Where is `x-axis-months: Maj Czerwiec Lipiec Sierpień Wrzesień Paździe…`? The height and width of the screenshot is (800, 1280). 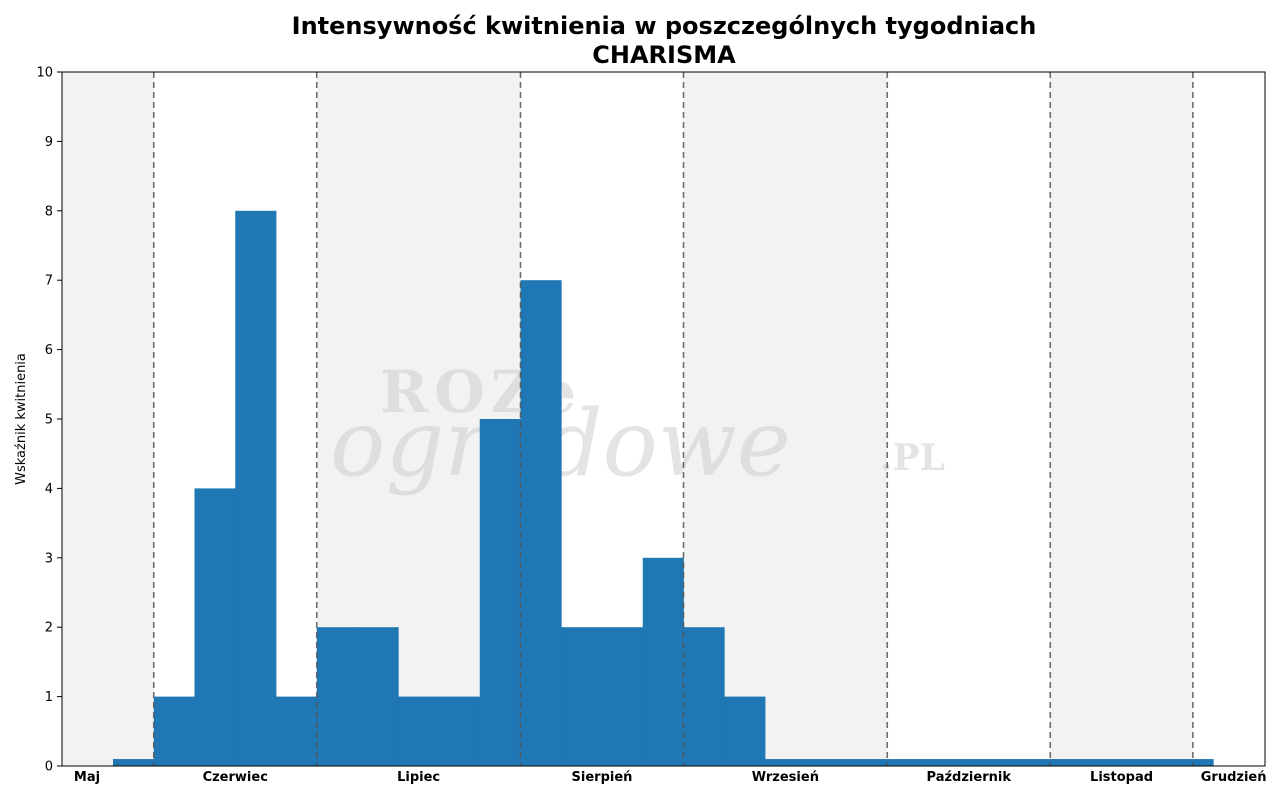
x-axis-months: Maj Czerwiec Lipiec Sierpień Wrzesień Paździe… is located at coordinates (670, 777).